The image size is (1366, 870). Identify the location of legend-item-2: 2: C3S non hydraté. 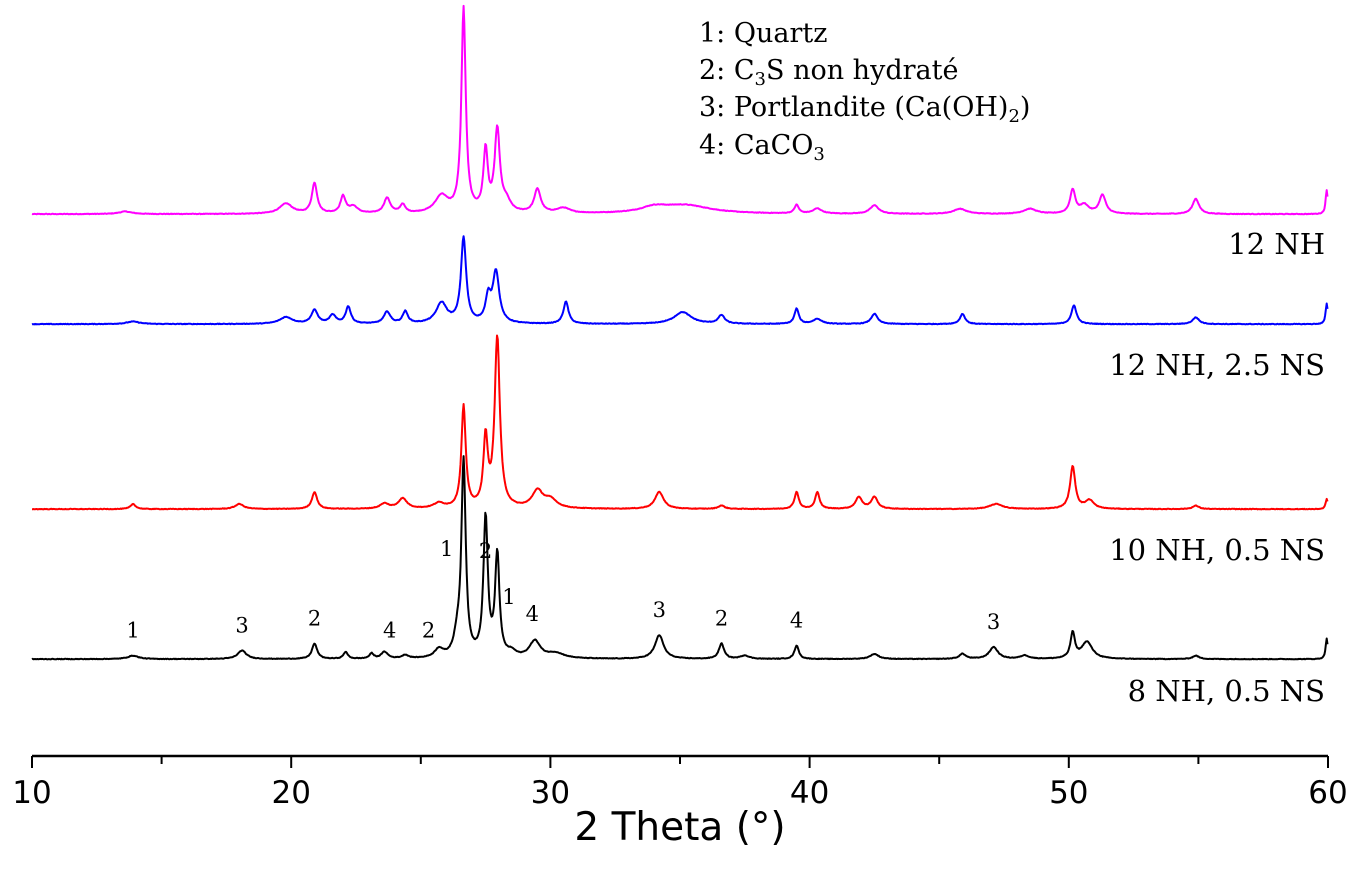
(828, 72).